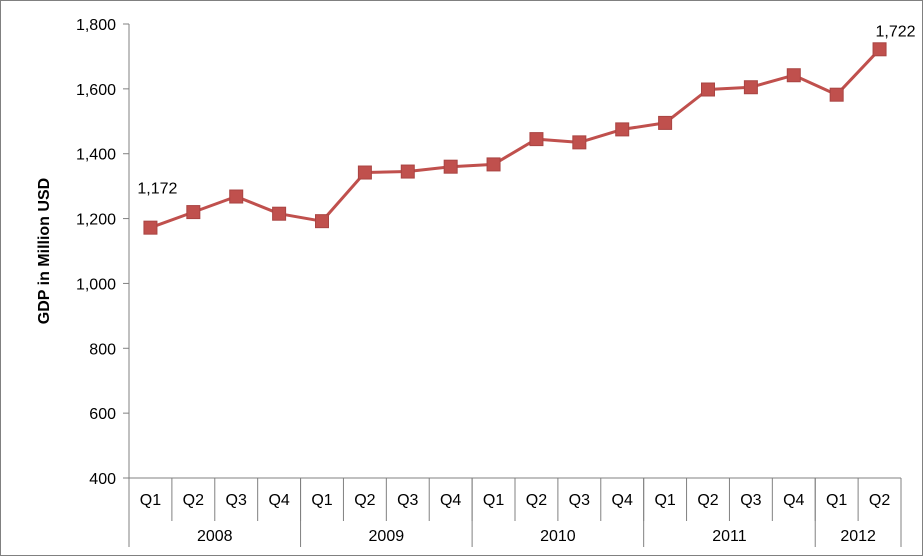 This screenshot has width=923, height=556. What do you see at coordinates (102, 414) in the screenshot?
I see `y-tick-label: 600` at bounding box center [102, 414].